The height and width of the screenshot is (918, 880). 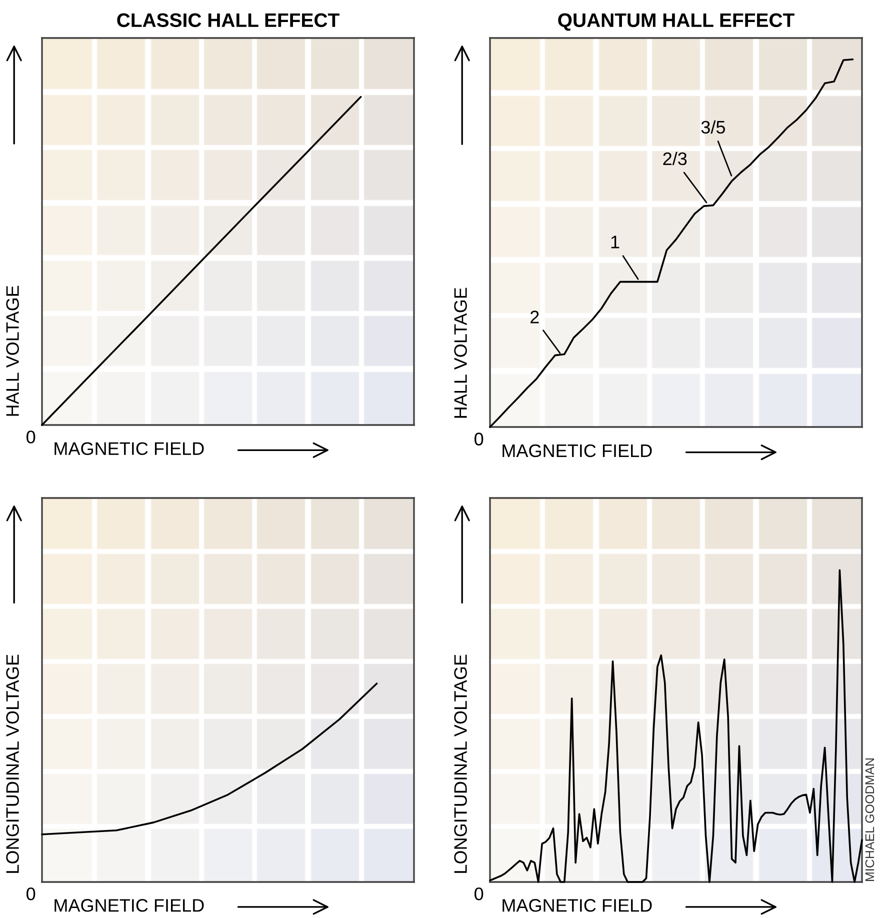 What do you see at coordinates (713, 127) in the screenshot?
I see `annotation: 3/5` at bounding box center [713, 127].